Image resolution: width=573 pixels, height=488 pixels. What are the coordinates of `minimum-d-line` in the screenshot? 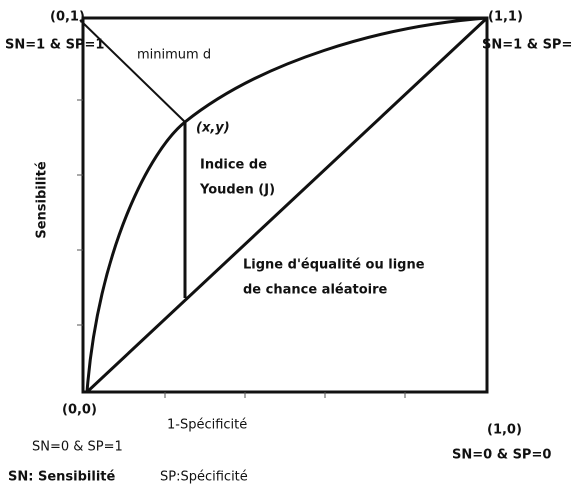 It's located at (132, 71).